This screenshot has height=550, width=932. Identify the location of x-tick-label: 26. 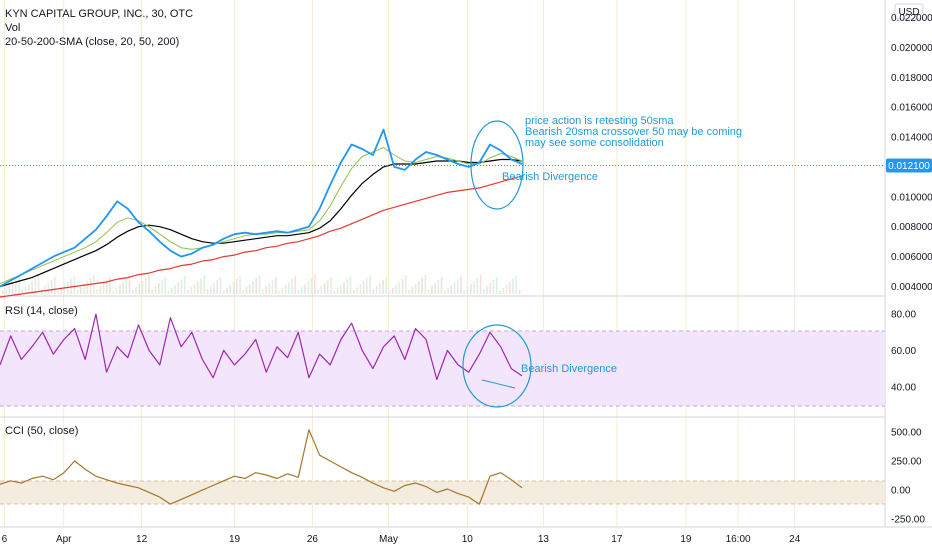
(313, 539).